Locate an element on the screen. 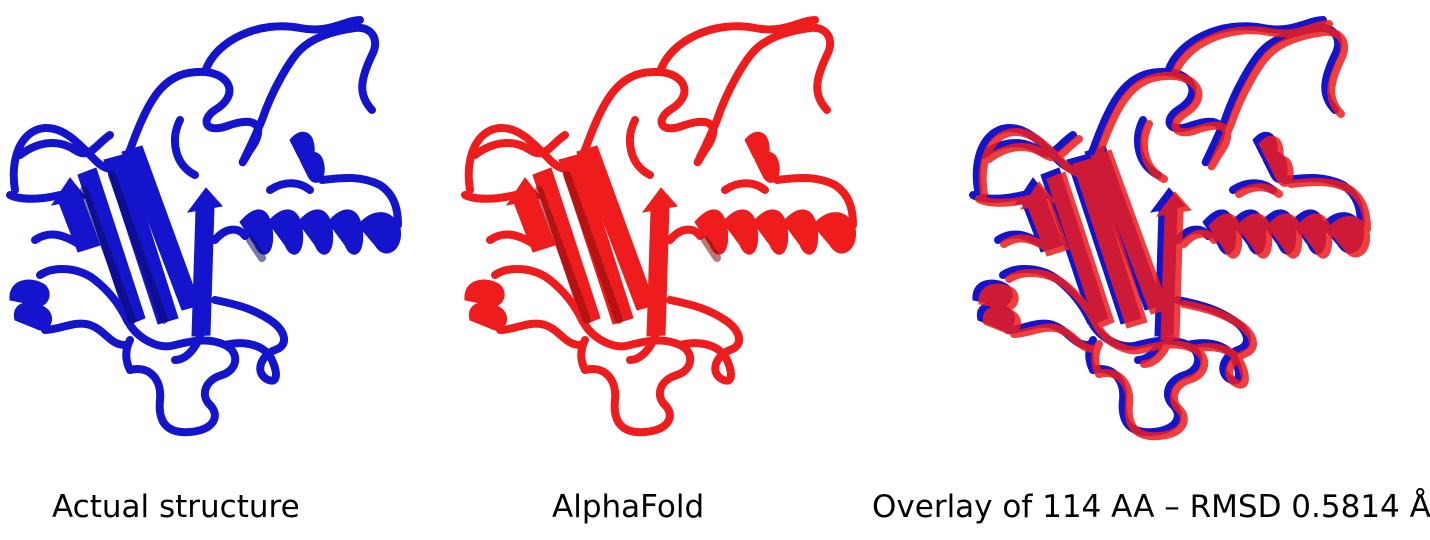  actual-shading is located at coordinates (173, 247).